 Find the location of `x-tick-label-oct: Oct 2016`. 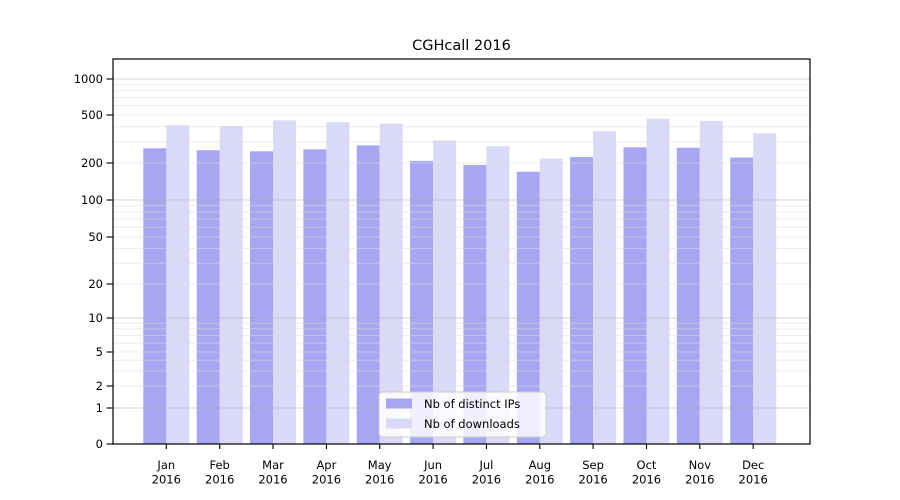

x-tick-label-oct: Oct 2016 is located at coordinates (646, 472).